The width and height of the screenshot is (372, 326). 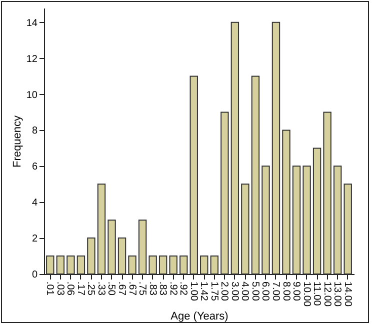 What do you see at coordinates (199, 316) in the screenshot?
I see `x-axis-title: Age (Years)` at bounding box center [199, 316].